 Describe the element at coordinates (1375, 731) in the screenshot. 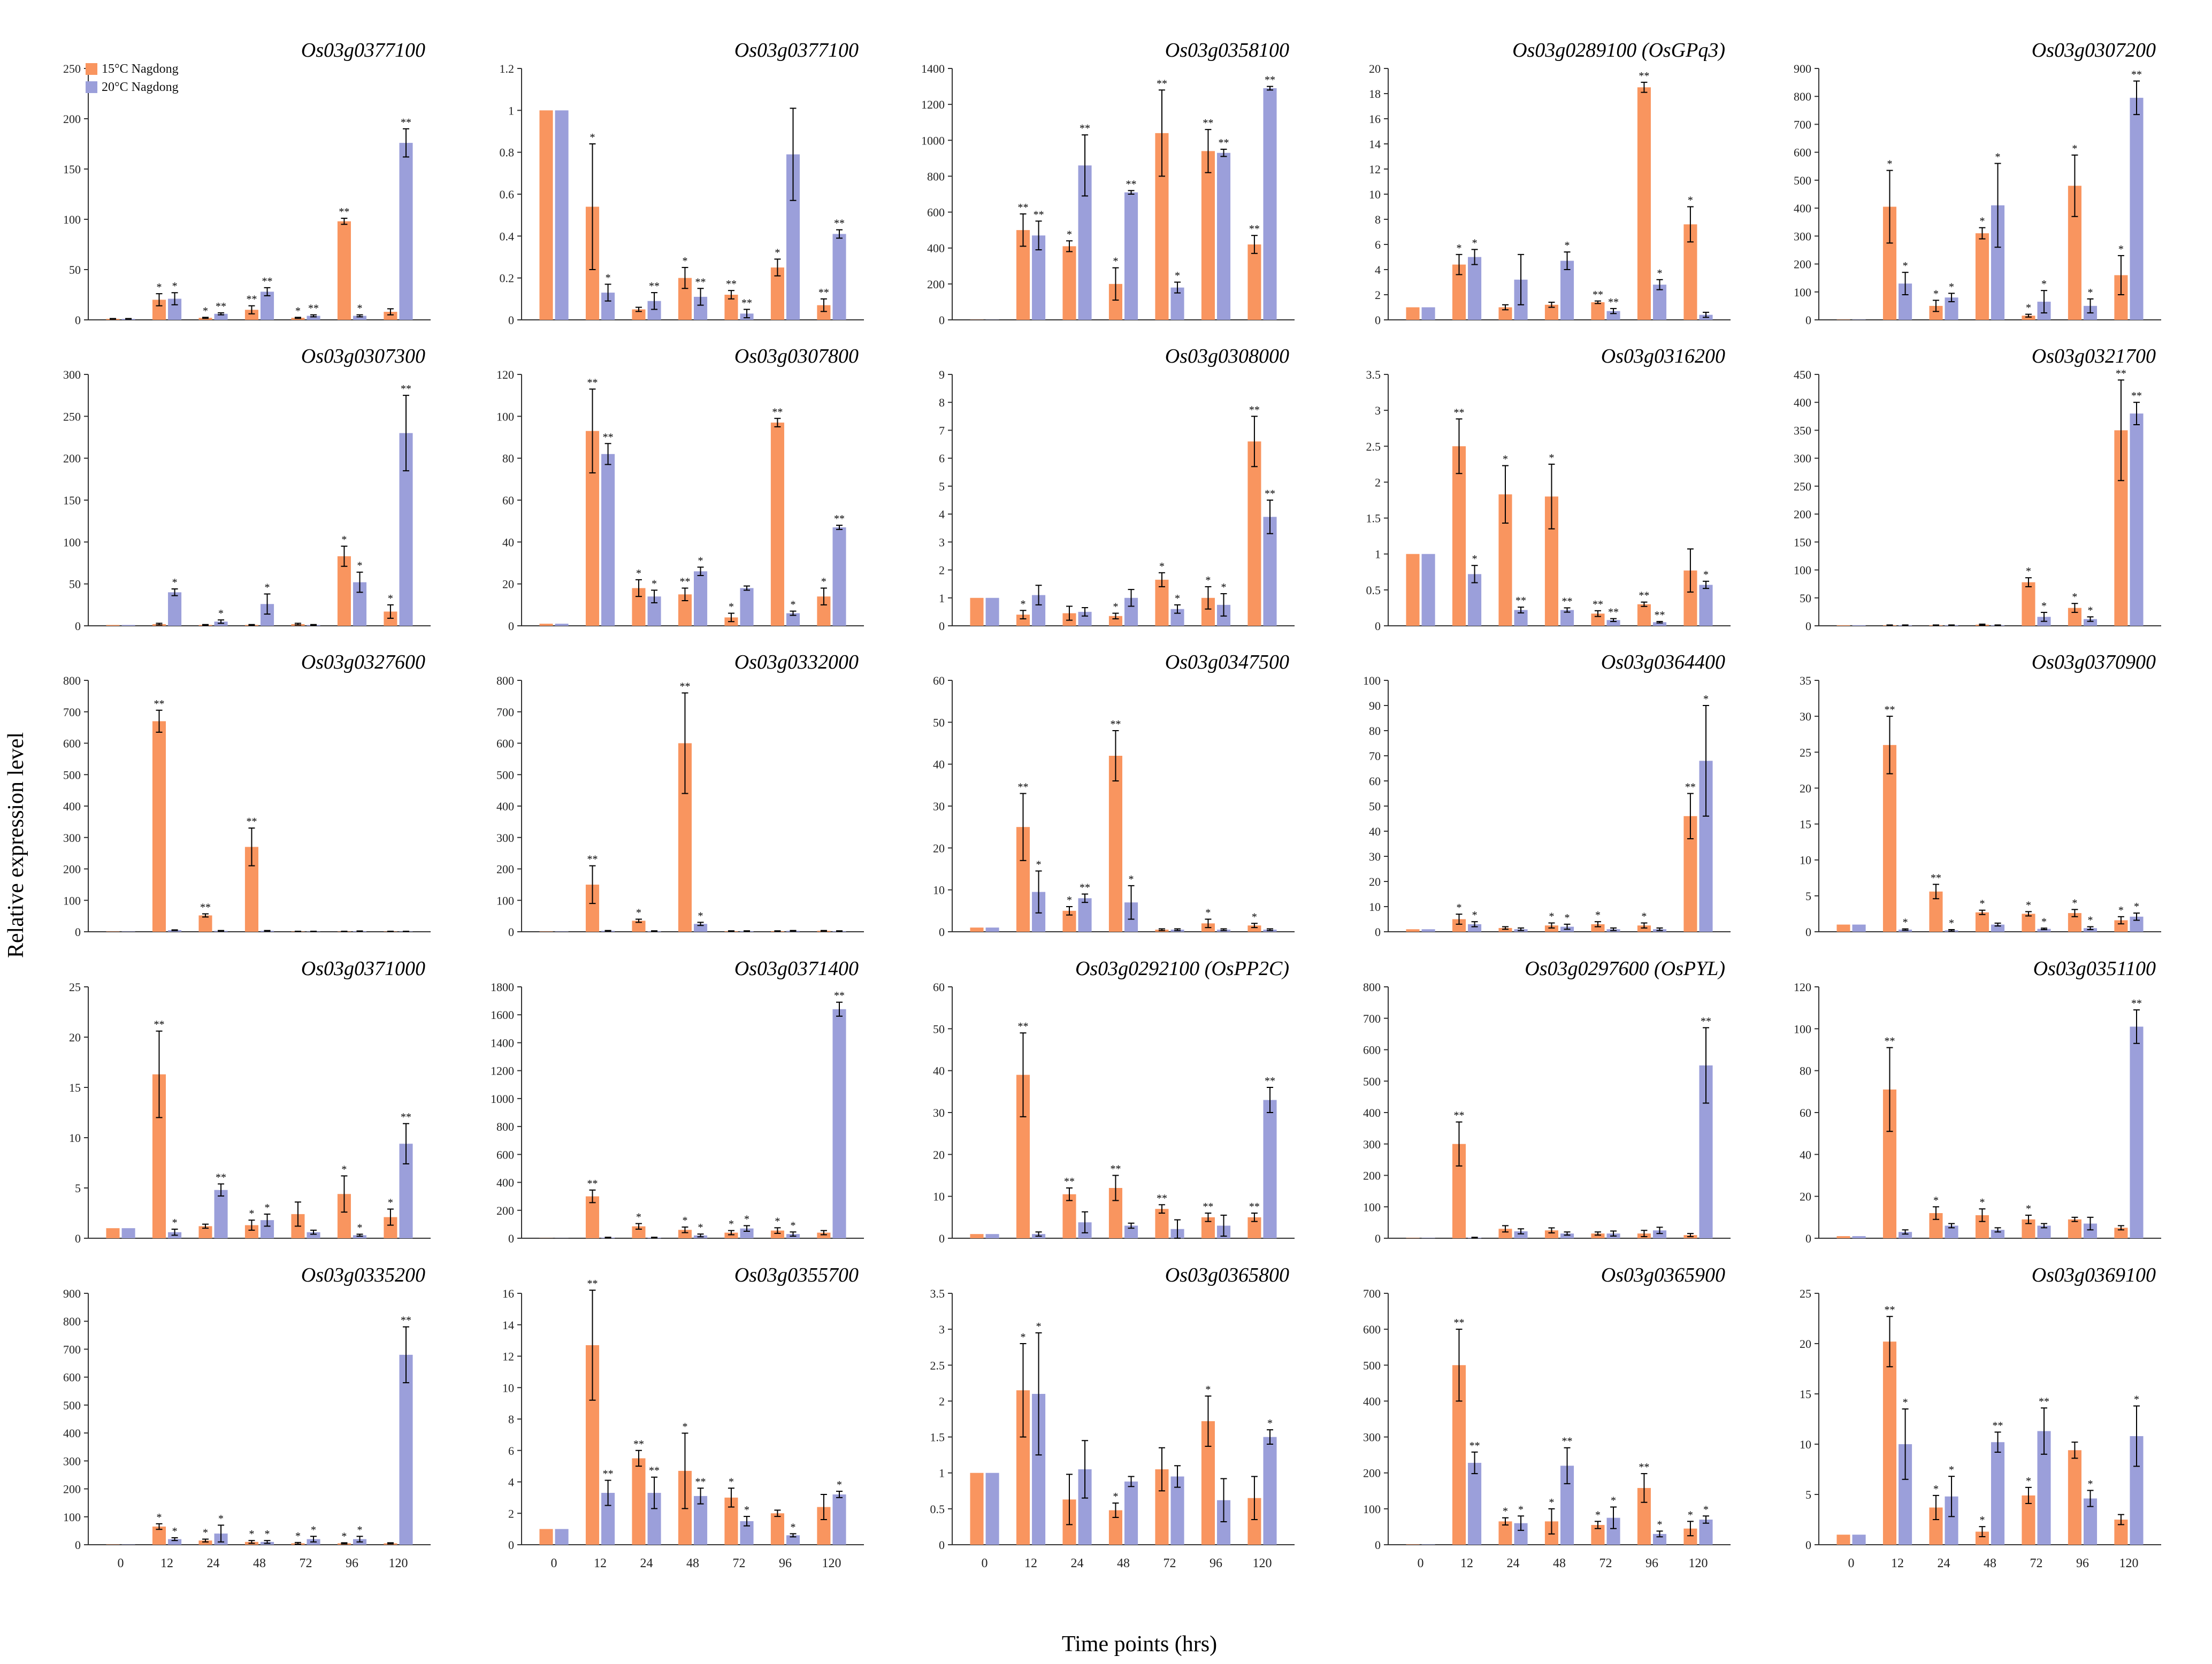

I see `y-tick-label: 80` at that location.